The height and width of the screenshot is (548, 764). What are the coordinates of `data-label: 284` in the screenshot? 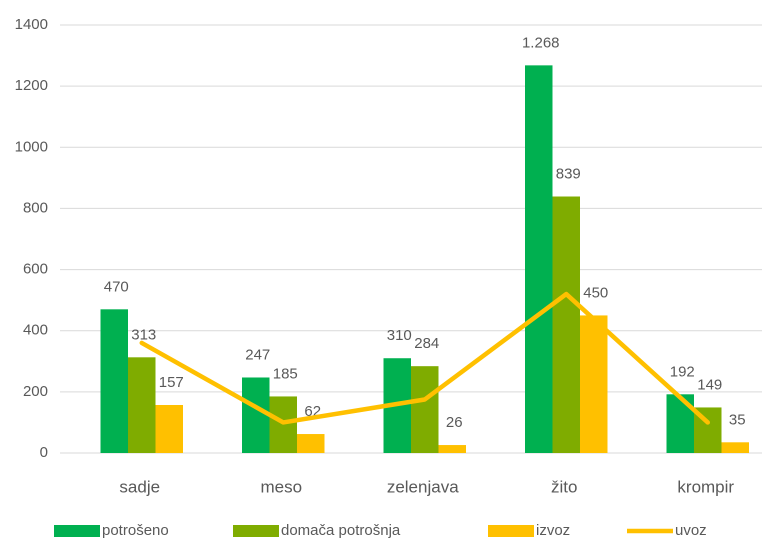 It's located at (426, 343).